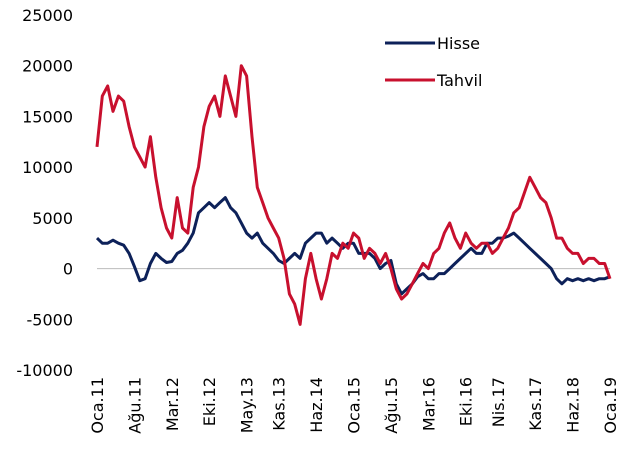 The width and height of the screenshot is (619, 453). What do you see at coordinates (52, 218) in the screenshot?
I see `y-tick-label: 5000` at bounding box center [52, 218].